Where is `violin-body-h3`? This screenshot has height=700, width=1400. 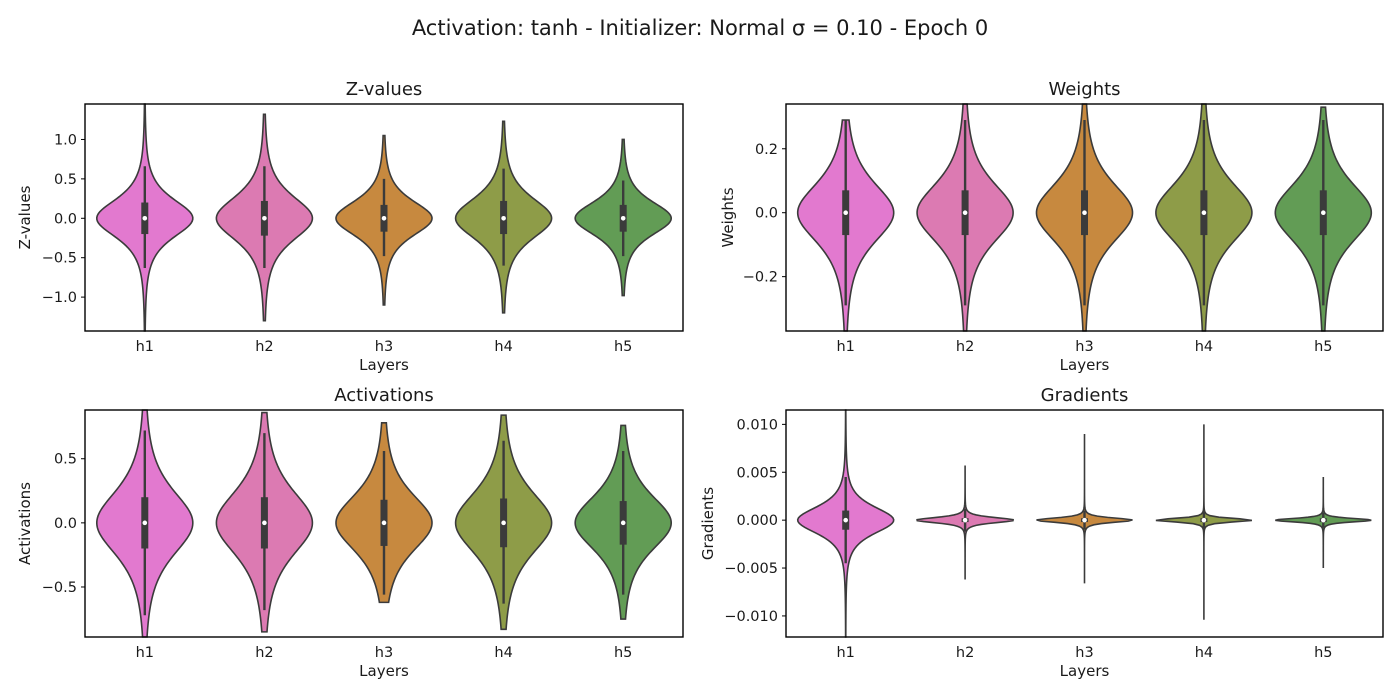 violin-body-h3 is located at coordinates (1084, 508).